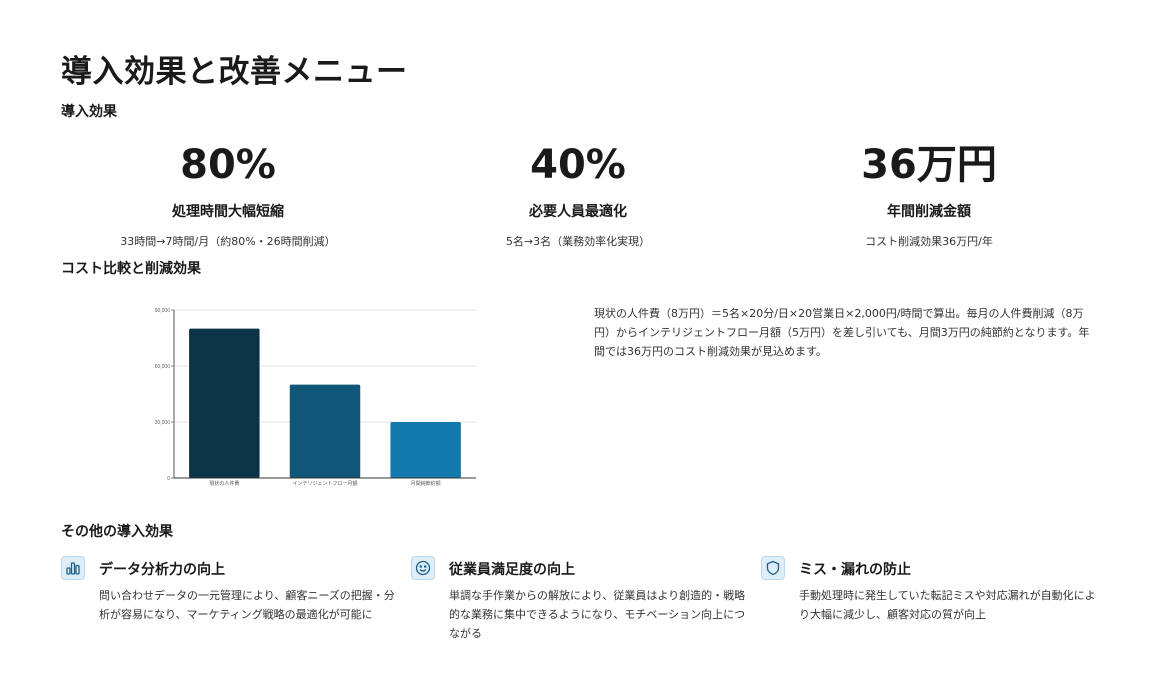  What do you see at coordinates (224, 483) in the screenshot?
I see `x-tick-label: 現状の人件費` at bounding box center [224, 483].